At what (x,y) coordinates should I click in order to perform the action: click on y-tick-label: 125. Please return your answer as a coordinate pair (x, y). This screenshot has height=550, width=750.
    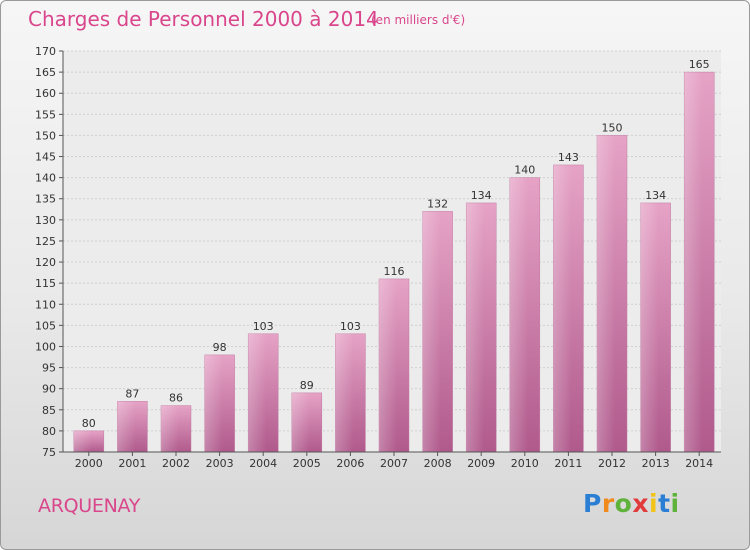
    Looking at the image, I should click on (45, 241).